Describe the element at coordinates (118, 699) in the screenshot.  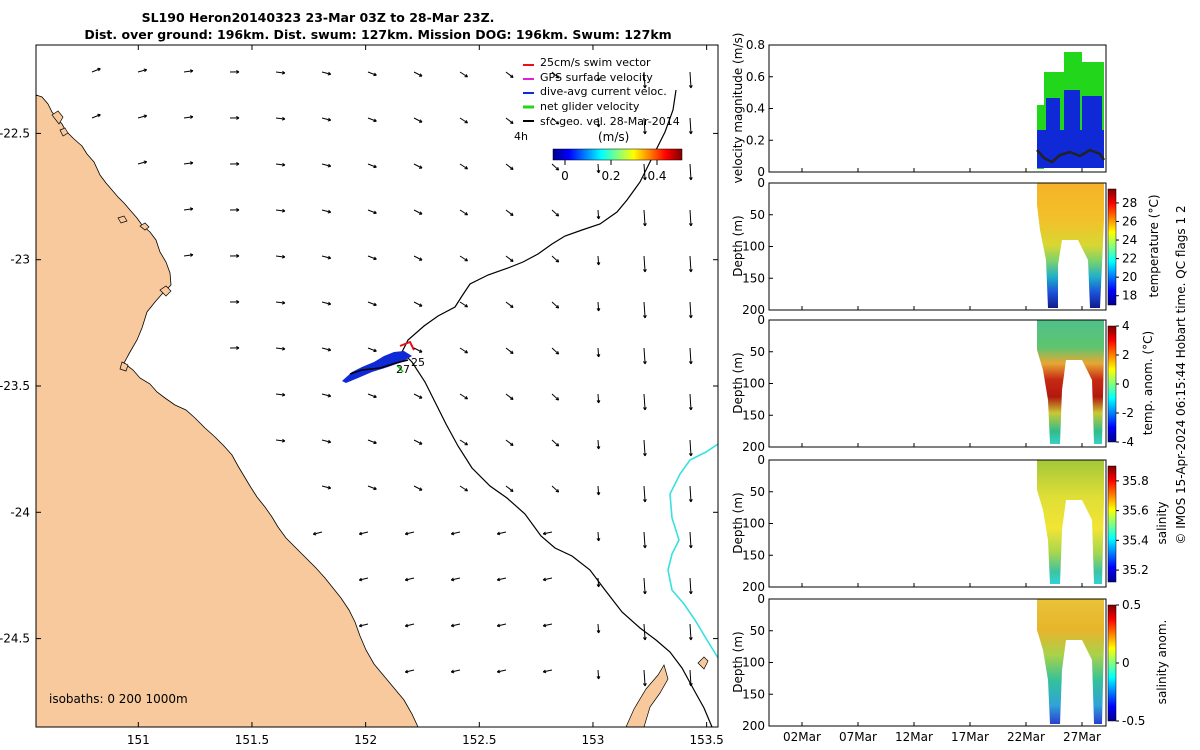
I see `isobaths-label: isobaths: 0 200 1000m` at that location.